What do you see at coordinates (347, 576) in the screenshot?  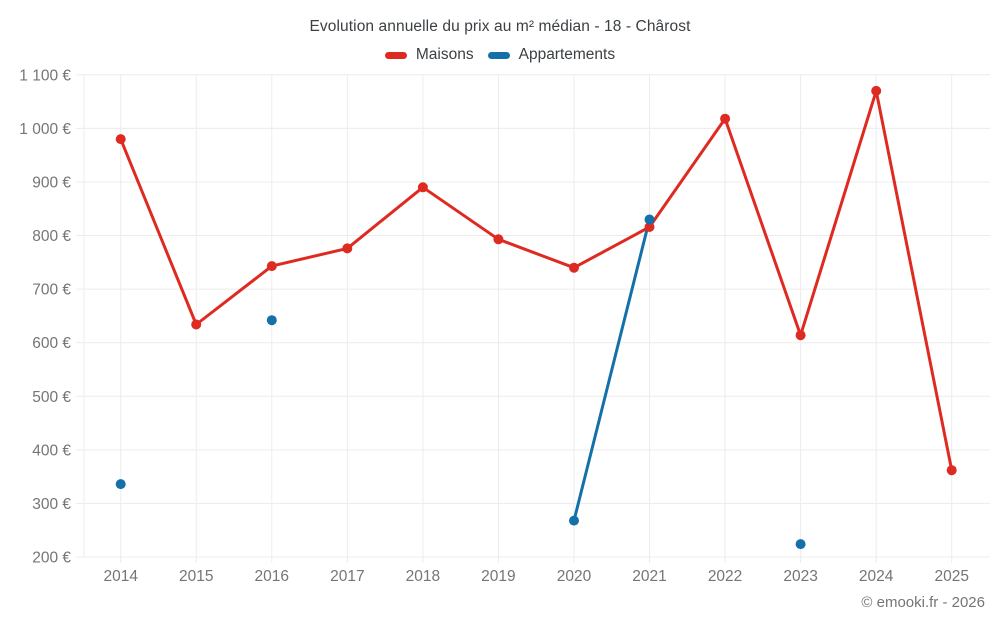 I see `svg-text: 2017` at bounding box center [347, 576].